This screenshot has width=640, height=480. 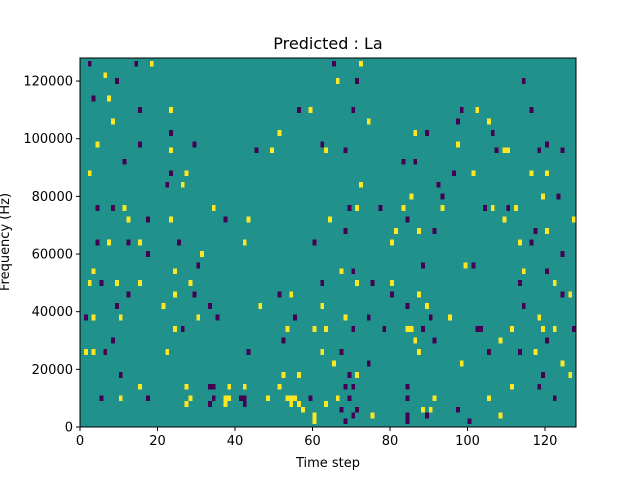 I want to click on y-axis-ticks: 0 20000 40000 60000 80000 100000 120000, so click(x=51, y=255).